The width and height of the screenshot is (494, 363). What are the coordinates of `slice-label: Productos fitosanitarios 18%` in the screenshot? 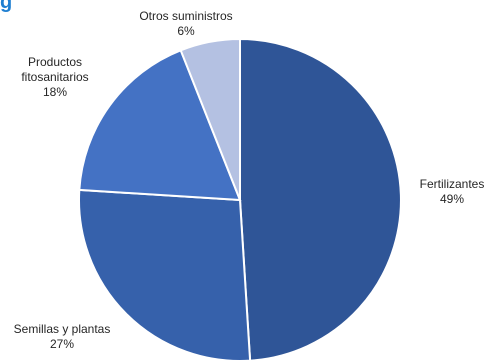 It's located at (54, 77).